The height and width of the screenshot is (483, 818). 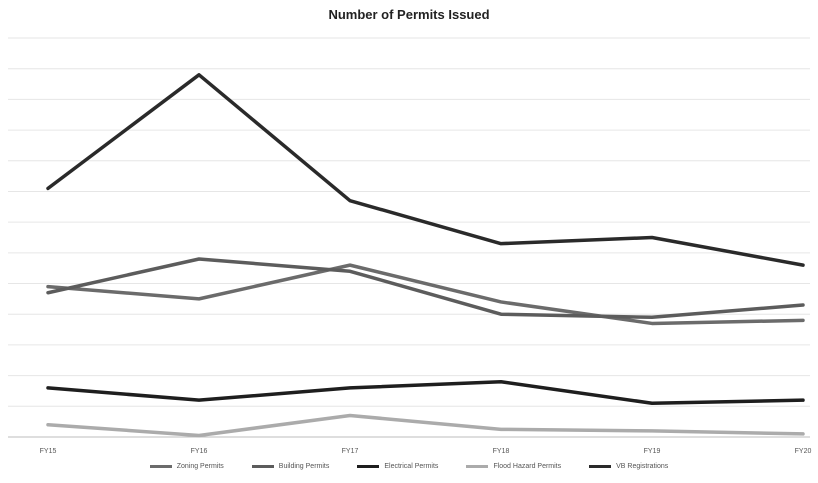 What do you see at coordinates (425, 288) in the screenshot?
I see `series-line-building-permits` at bounding box center [425, 288].